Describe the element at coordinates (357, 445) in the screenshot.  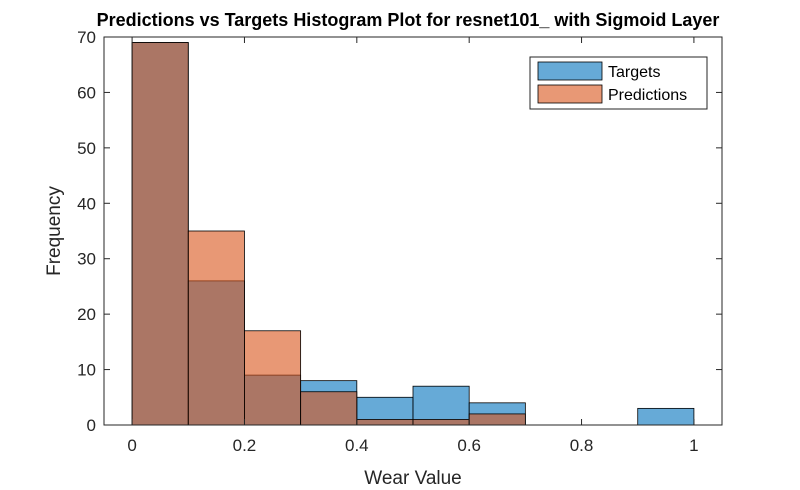
I see `x-tick-label: 0.4` at that location.